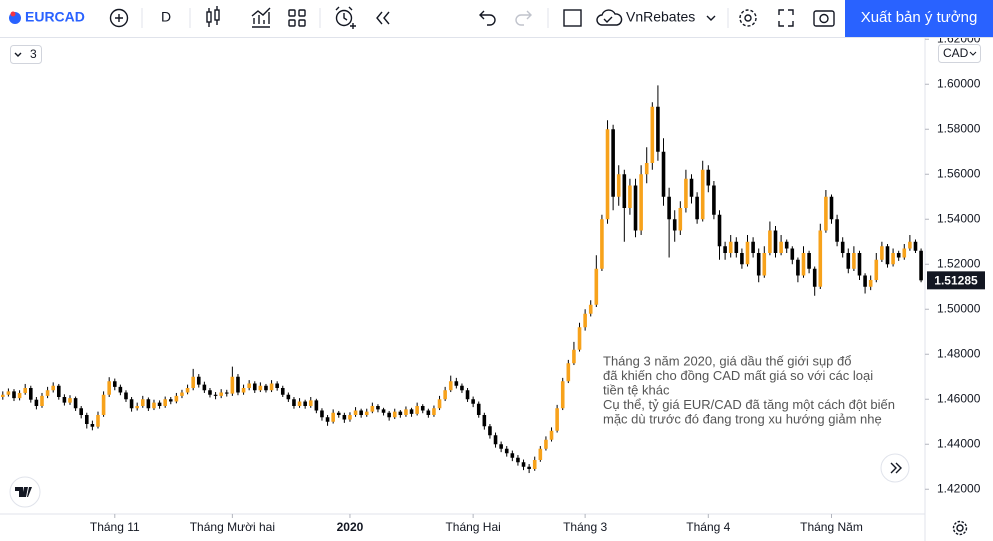  What do you see at coordinates (956, 53) in the screenshot?
I see `currency: CAD` at bounding box center [956, 53].